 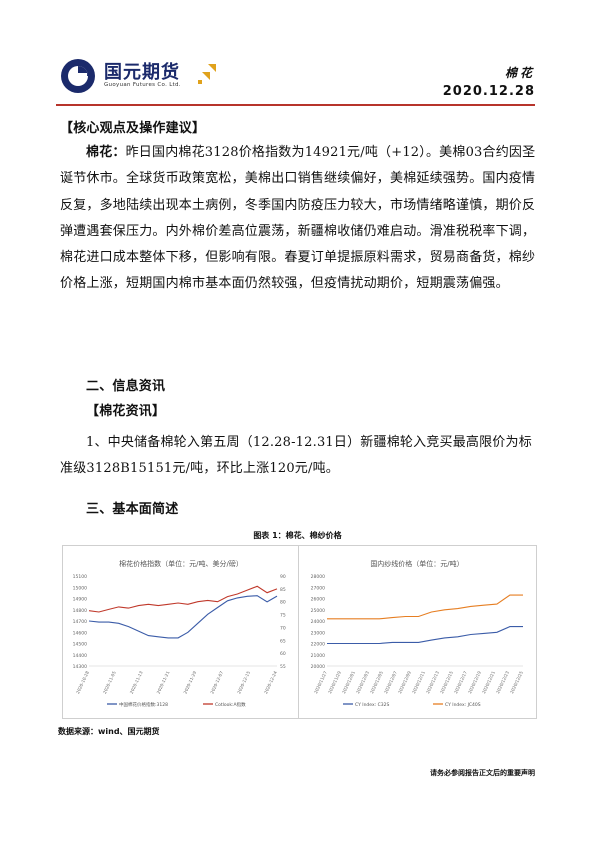 What do you see at coordinates (80, 645) in the screenshot?
I see `y-tick-label: 14500` at bounding box center [80, 645].